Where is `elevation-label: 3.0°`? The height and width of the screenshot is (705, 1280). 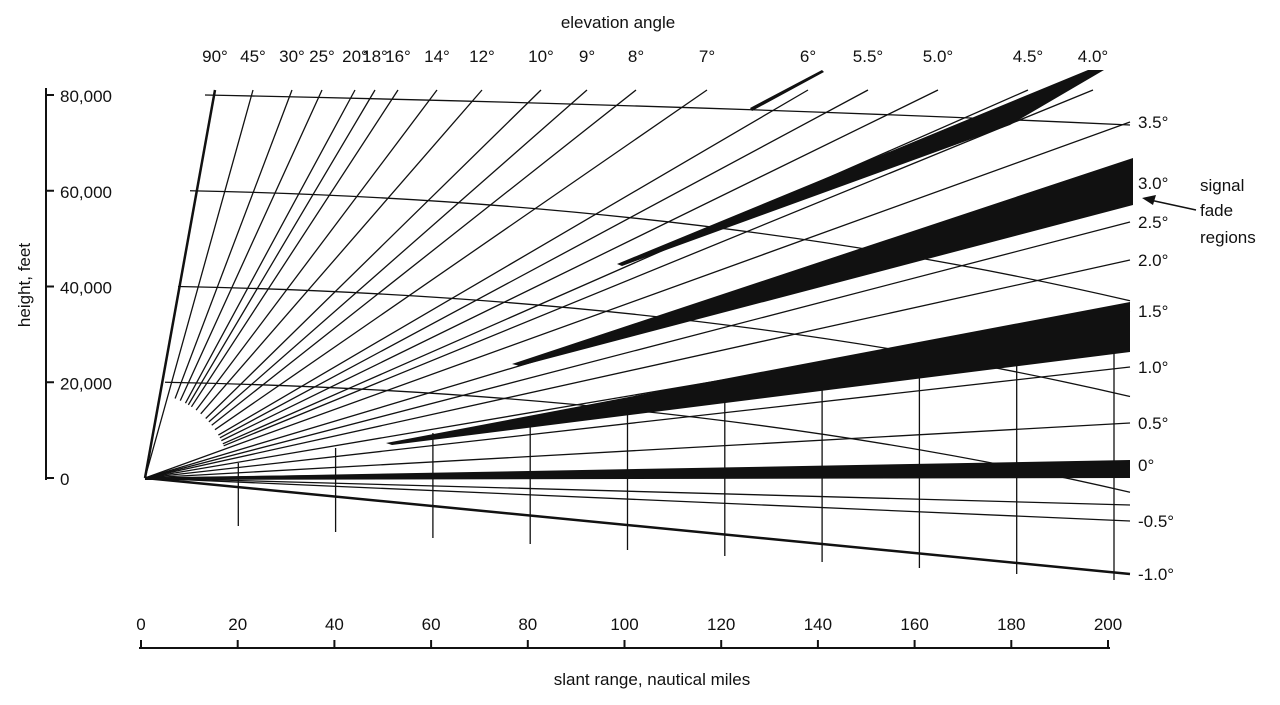
elevation-label: 3.0° is located at coordinates (1153, 183).